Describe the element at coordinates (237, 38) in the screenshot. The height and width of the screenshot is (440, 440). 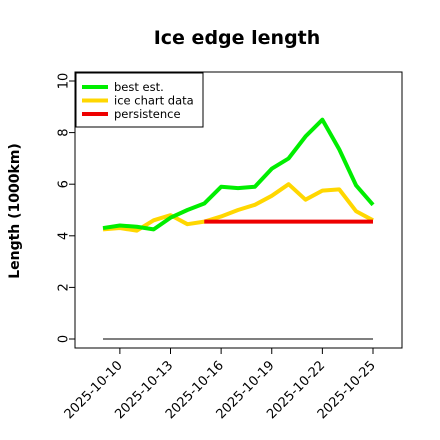
I see `chart-title: Ice edge length` at that location.